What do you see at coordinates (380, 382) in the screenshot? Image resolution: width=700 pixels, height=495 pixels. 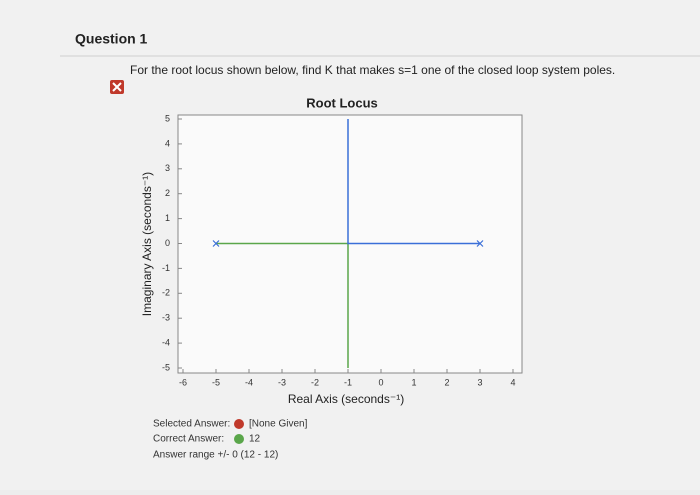 I see `x-tick-label: 0` at bounding box center [380, 382].